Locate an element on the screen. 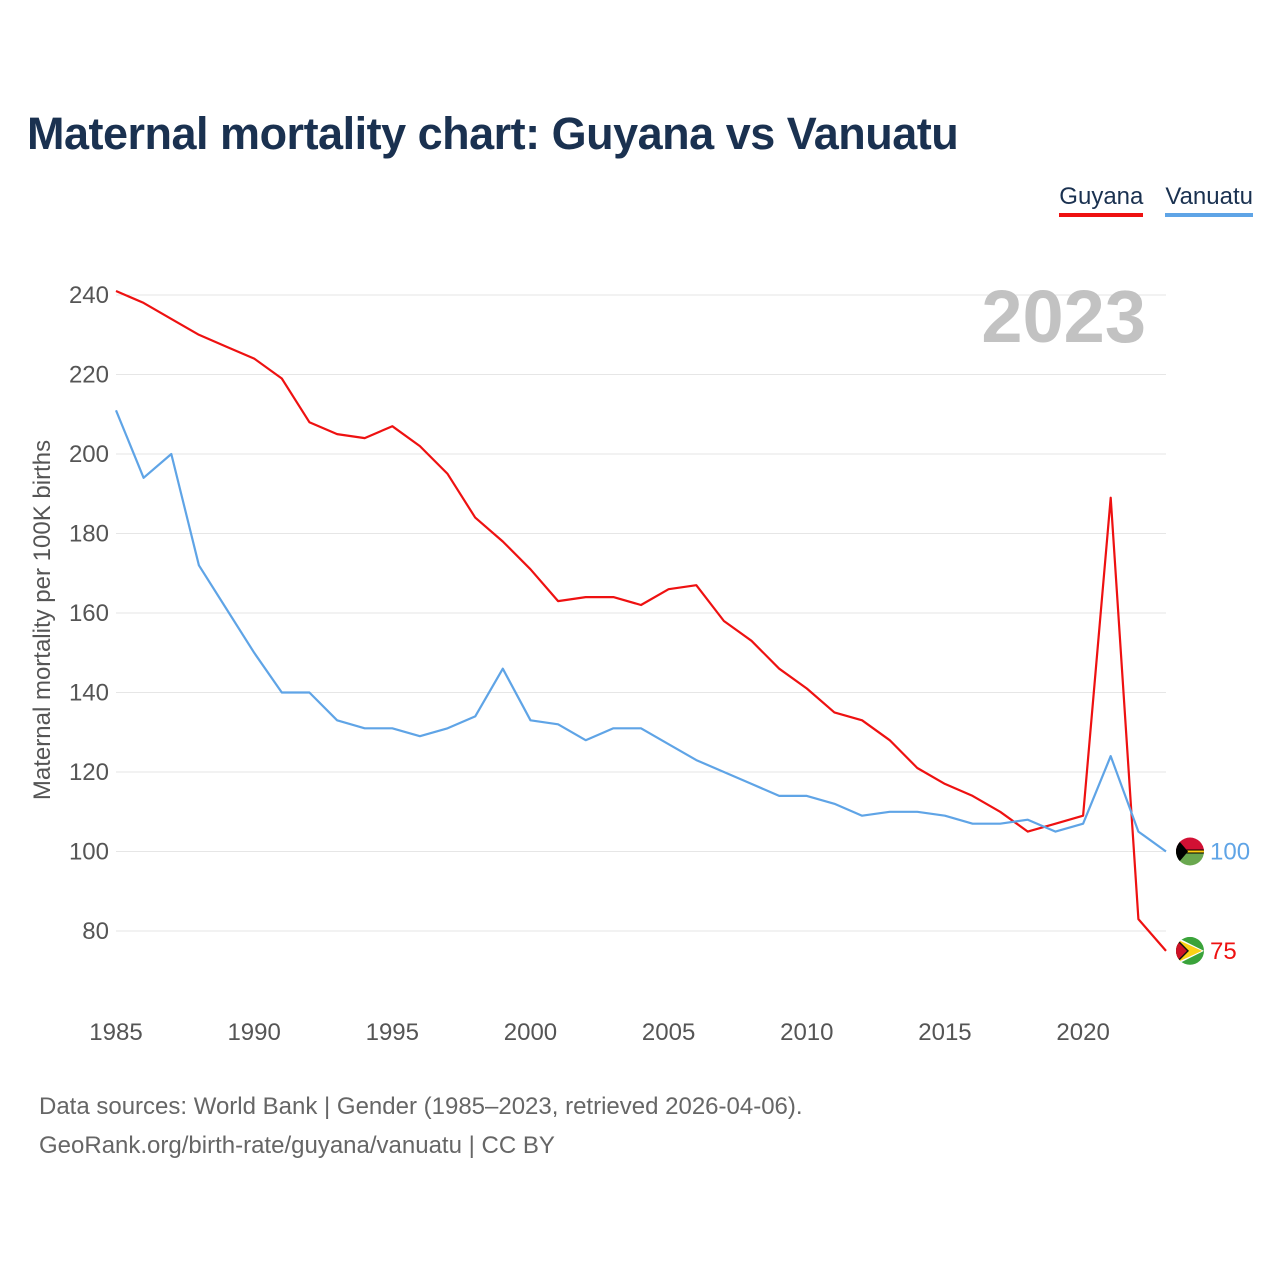 The height and width of the screenshot is (1280, 1280). y-tick-label: 80 is located at coordinates (95, 931).